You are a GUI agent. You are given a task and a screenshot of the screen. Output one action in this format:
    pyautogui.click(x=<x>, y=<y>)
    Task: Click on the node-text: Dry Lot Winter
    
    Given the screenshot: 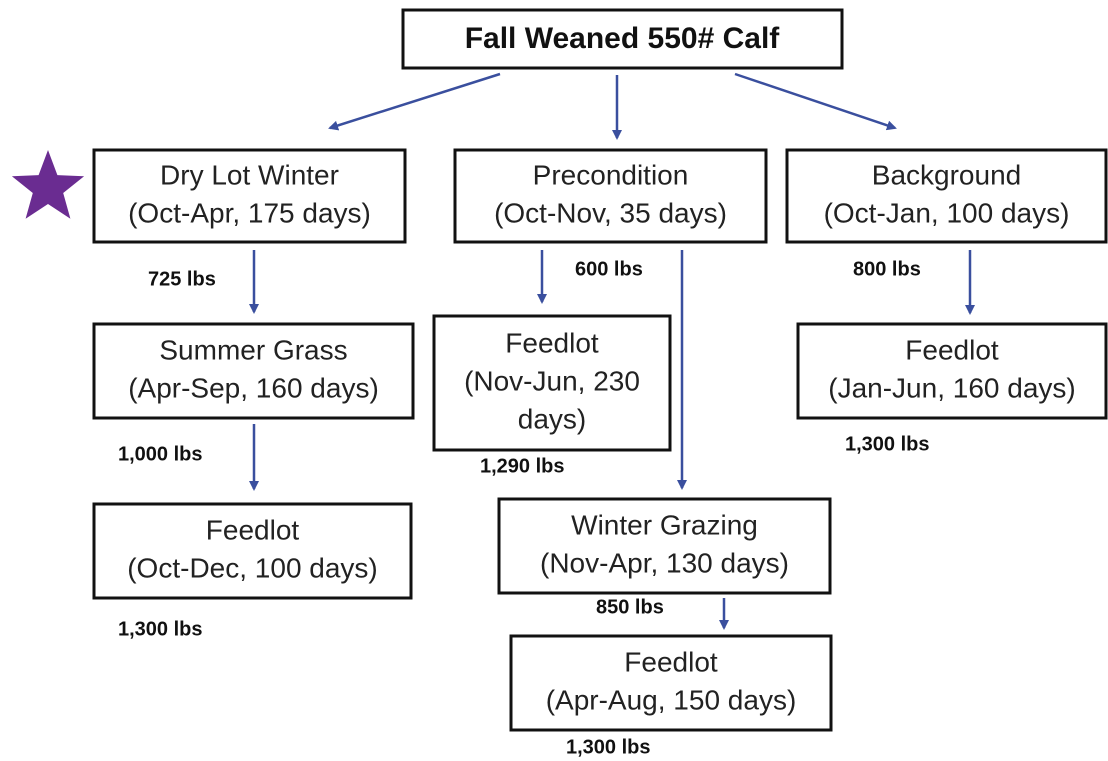 What is the action you would take?
    pyautogui.click(x=249, y=174)
    